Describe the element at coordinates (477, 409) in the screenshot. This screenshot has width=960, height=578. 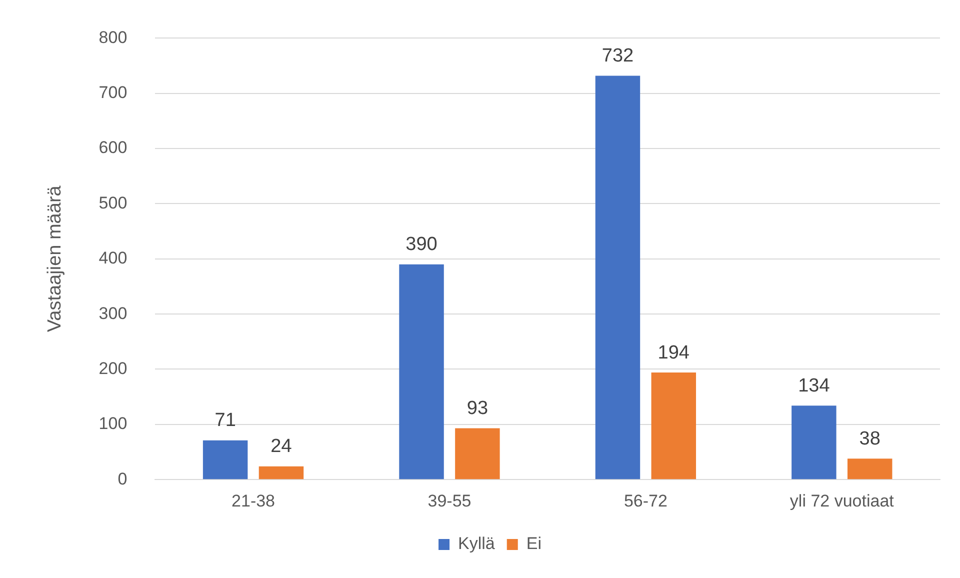
I see `data-label: 93` at that location.